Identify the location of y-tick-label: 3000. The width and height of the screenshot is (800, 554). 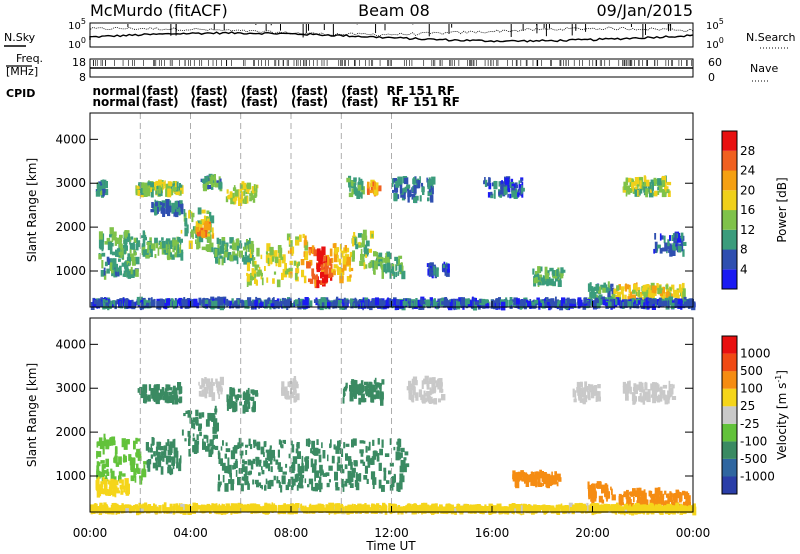
(70, 183).